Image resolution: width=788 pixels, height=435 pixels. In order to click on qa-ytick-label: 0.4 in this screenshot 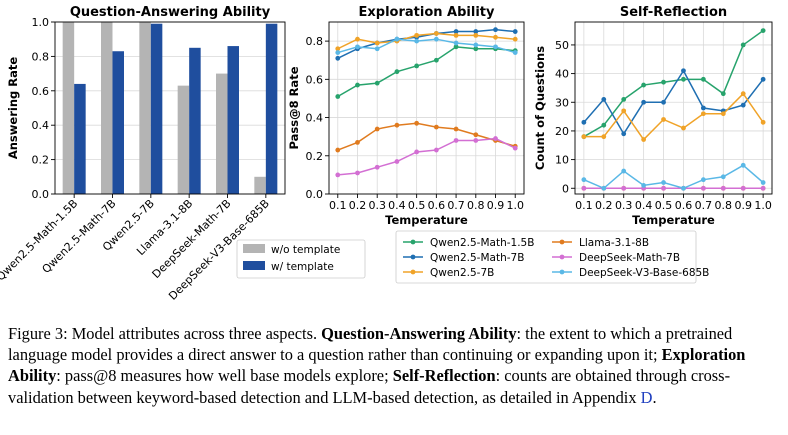, I will do `click(41, 125)`.